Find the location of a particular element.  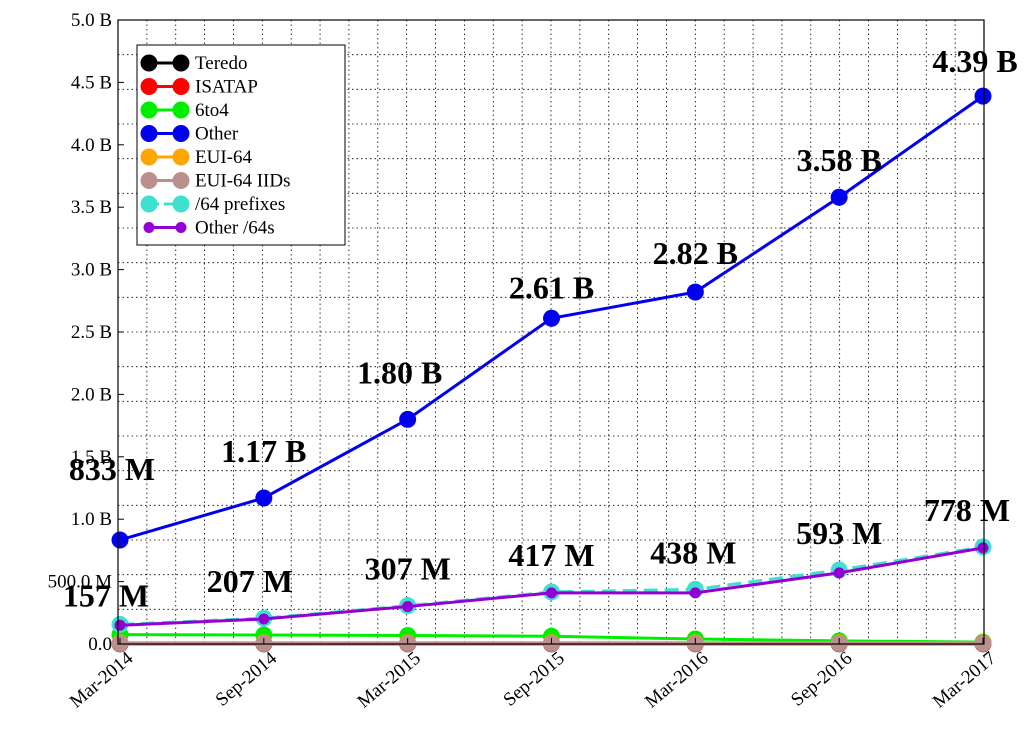

value-label: 417 M is located at coordinates (551, 555).